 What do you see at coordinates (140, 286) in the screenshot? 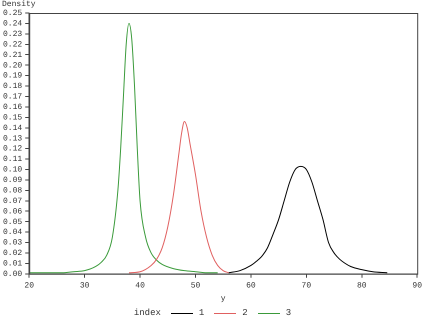
I see `x-tick-label: 40` at bounding box center [140, 286].